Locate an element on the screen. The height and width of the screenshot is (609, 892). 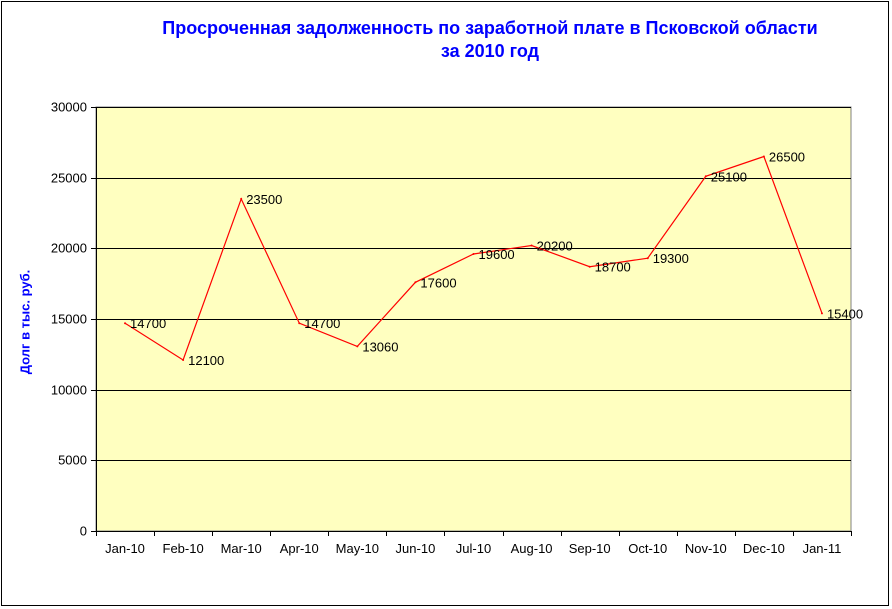
y-tick-label: 25000 is located at coordinates (69, 178).